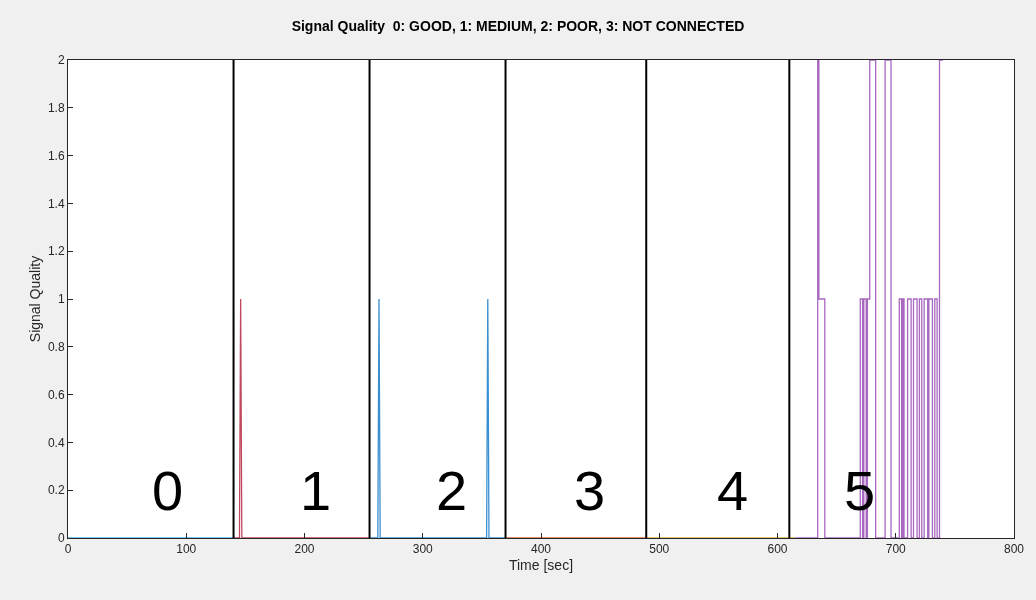 This screenshot has height=600, width=1036. I want to click on x-tick-label: 700, so click(896, 549).